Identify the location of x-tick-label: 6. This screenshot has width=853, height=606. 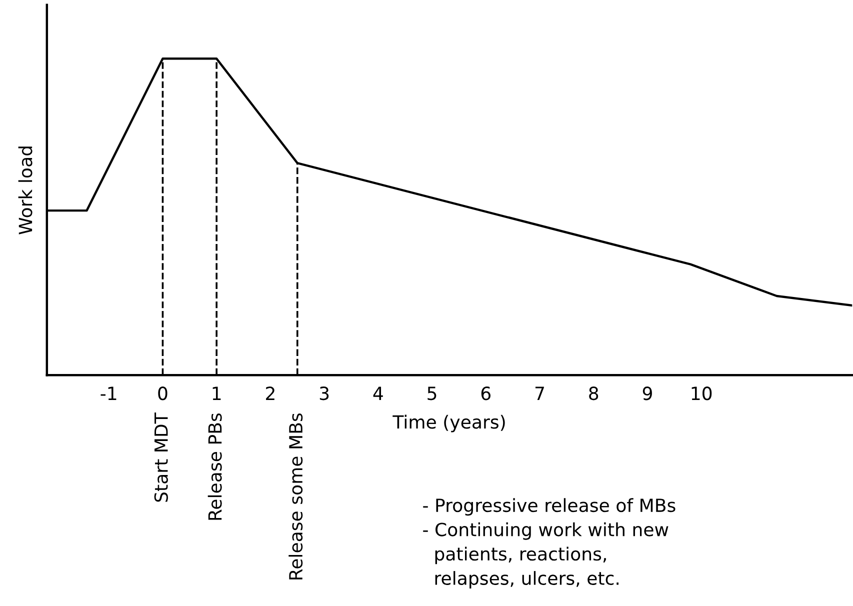
(485, 393).